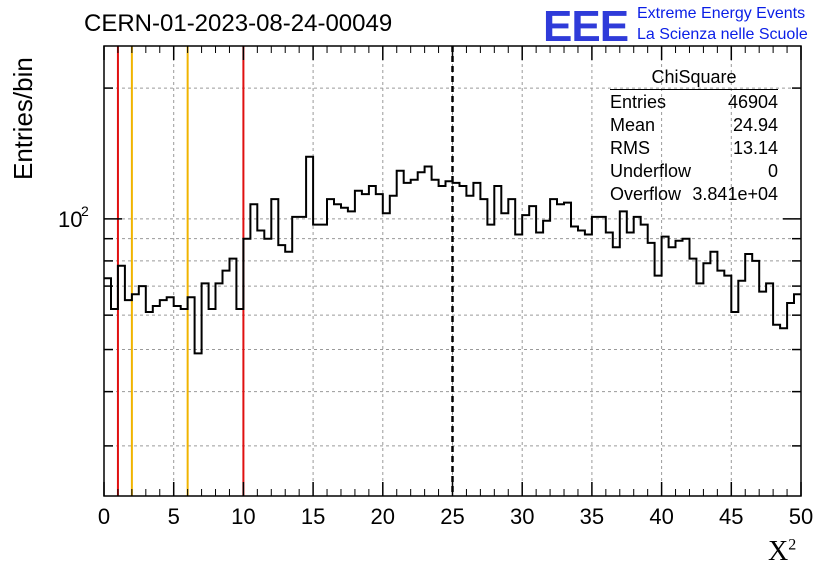  What do you see at coordinates (70, 219) in the screenshot?
I see `y-tick-label: 10` at bounding box center [70, 219].